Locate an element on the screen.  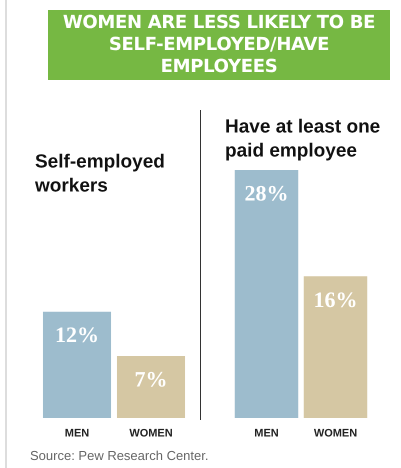
data-label: 7% is located at coordinates (151, 379).